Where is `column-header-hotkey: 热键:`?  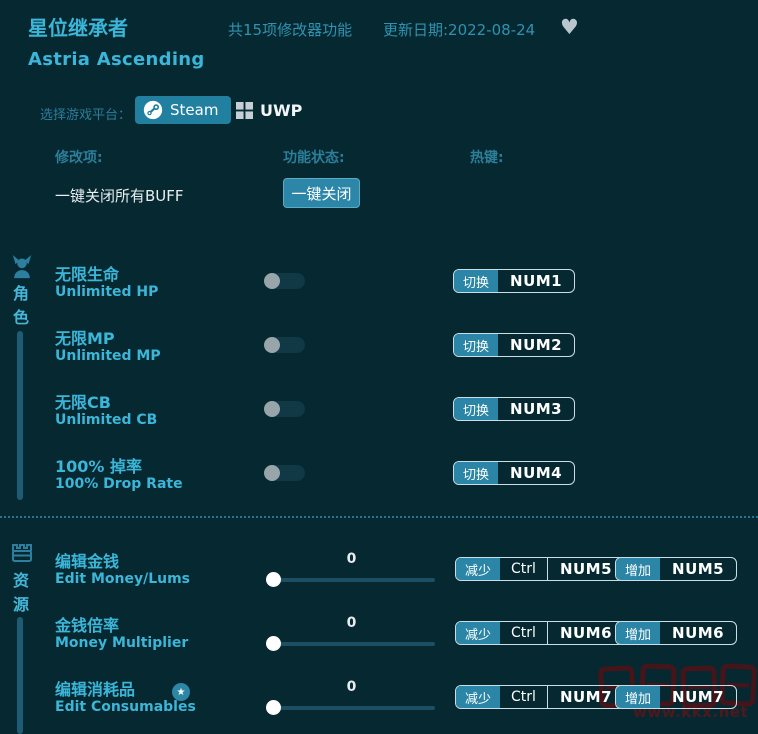 column-header-hotkey: 热键: is located at coordinates (487, 158).